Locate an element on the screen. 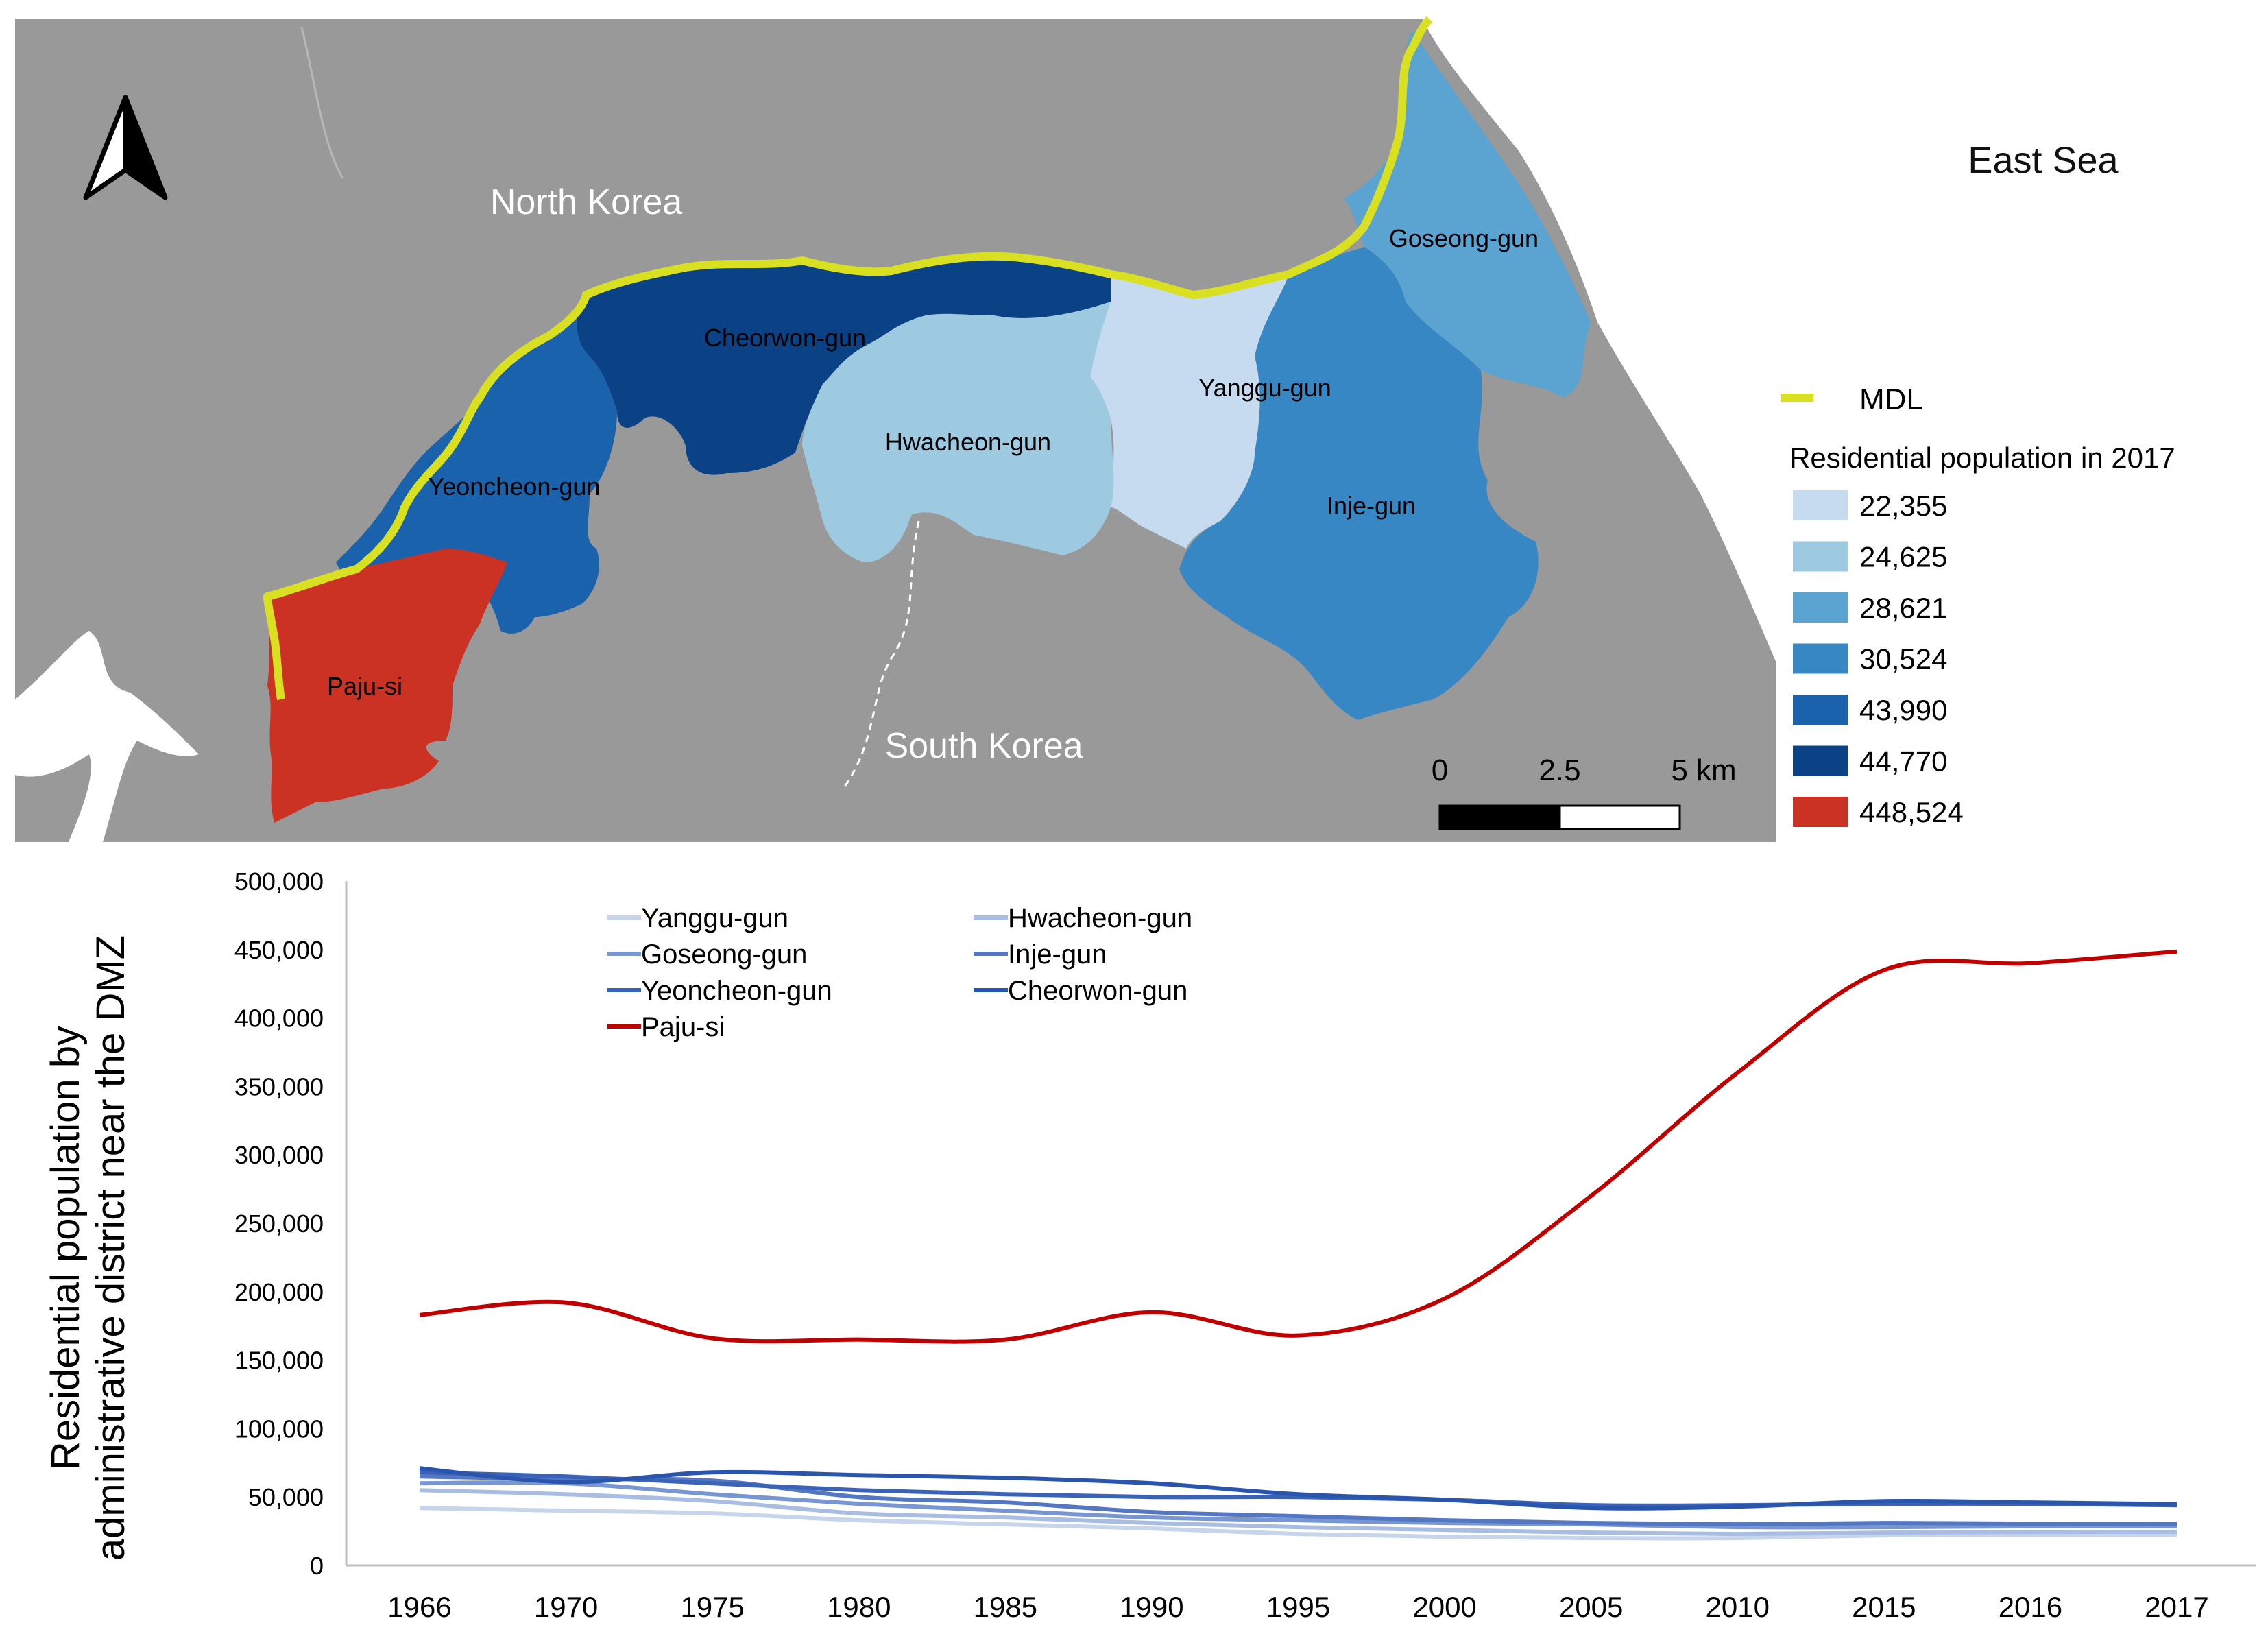 This screenshot has width=2268, height=1634. legend-series-label: Paju-si is located at coordinates (683, 1027).